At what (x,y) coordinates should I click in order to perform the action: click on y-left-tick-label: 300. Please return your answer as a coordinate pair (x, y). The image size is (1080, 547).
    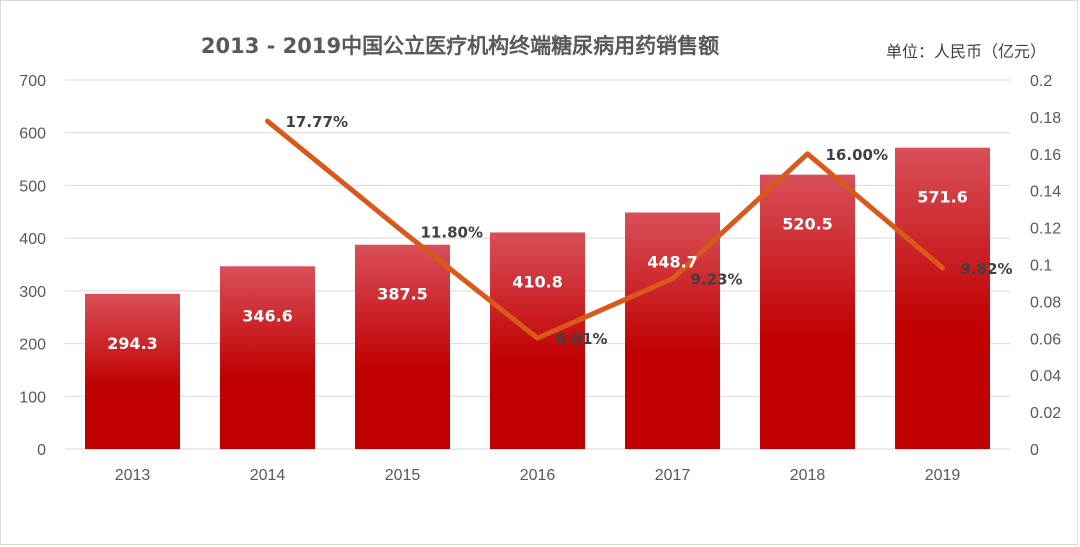
    Looking at the image, I should click on (32, 292).